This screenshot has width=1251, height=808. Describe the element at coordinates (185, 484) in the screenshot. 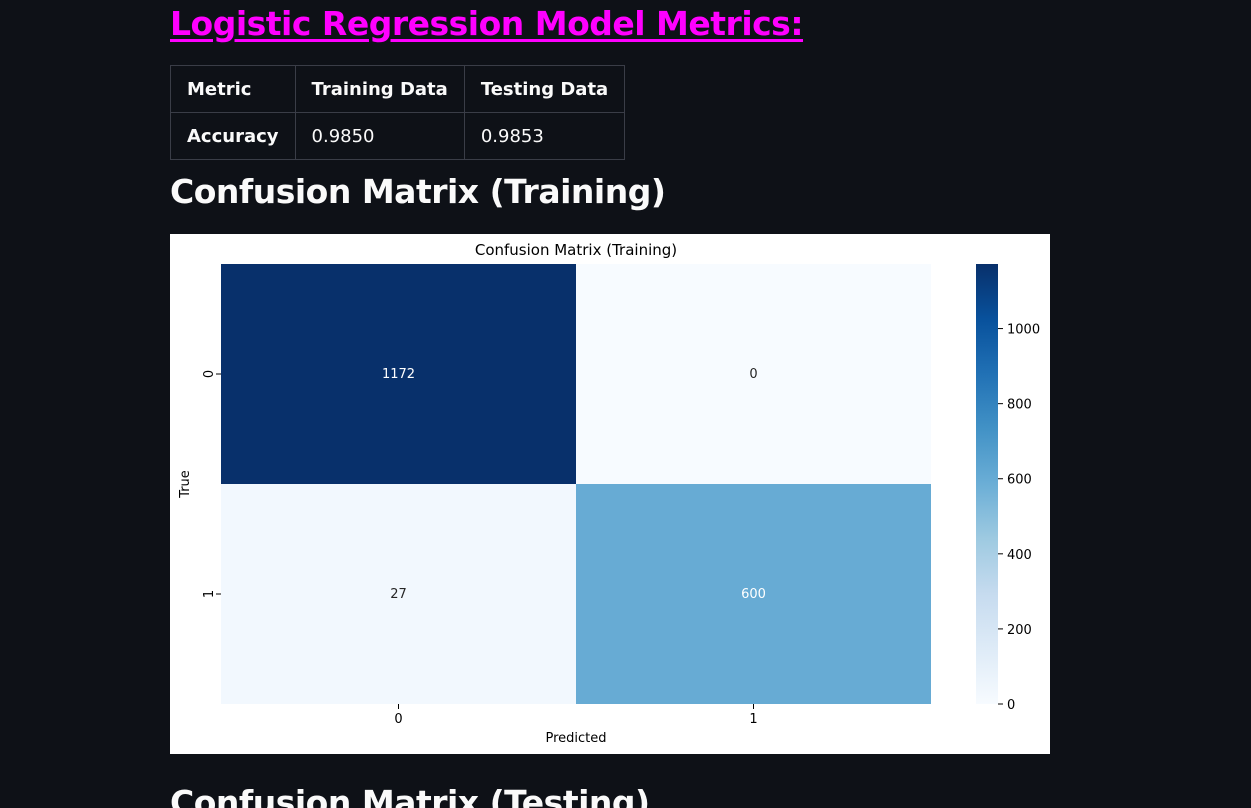

I see `y-axis-label: True` at that location.